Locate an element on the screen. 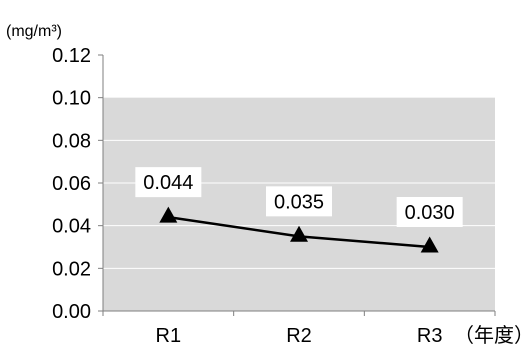 This screenshot has width=530, height=347. x-tick-label: R3 is located at coordinates (430, 336).